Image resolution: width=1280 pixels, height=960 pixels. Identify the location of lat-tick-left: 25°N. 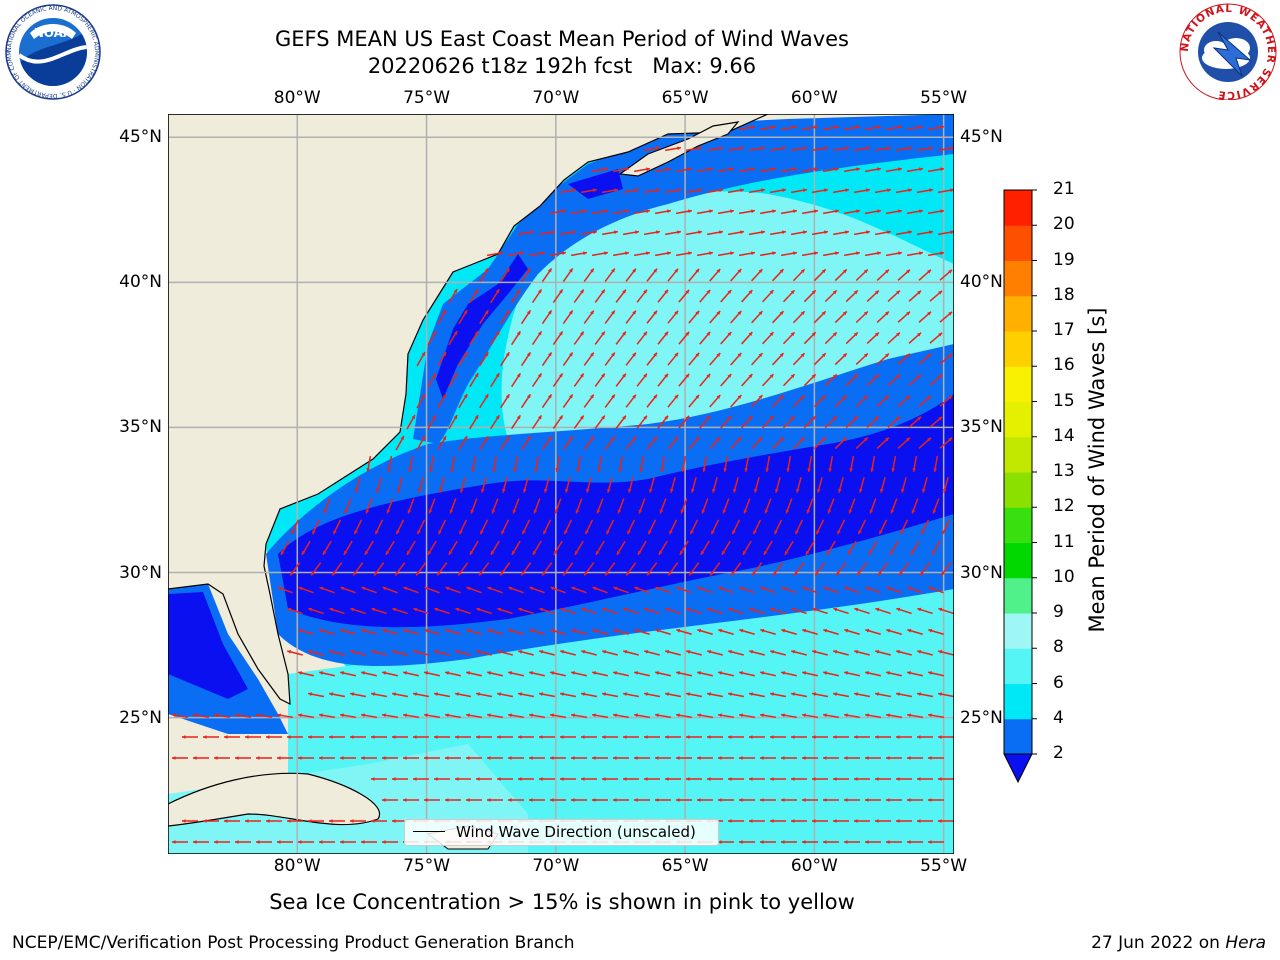
(140, 717).